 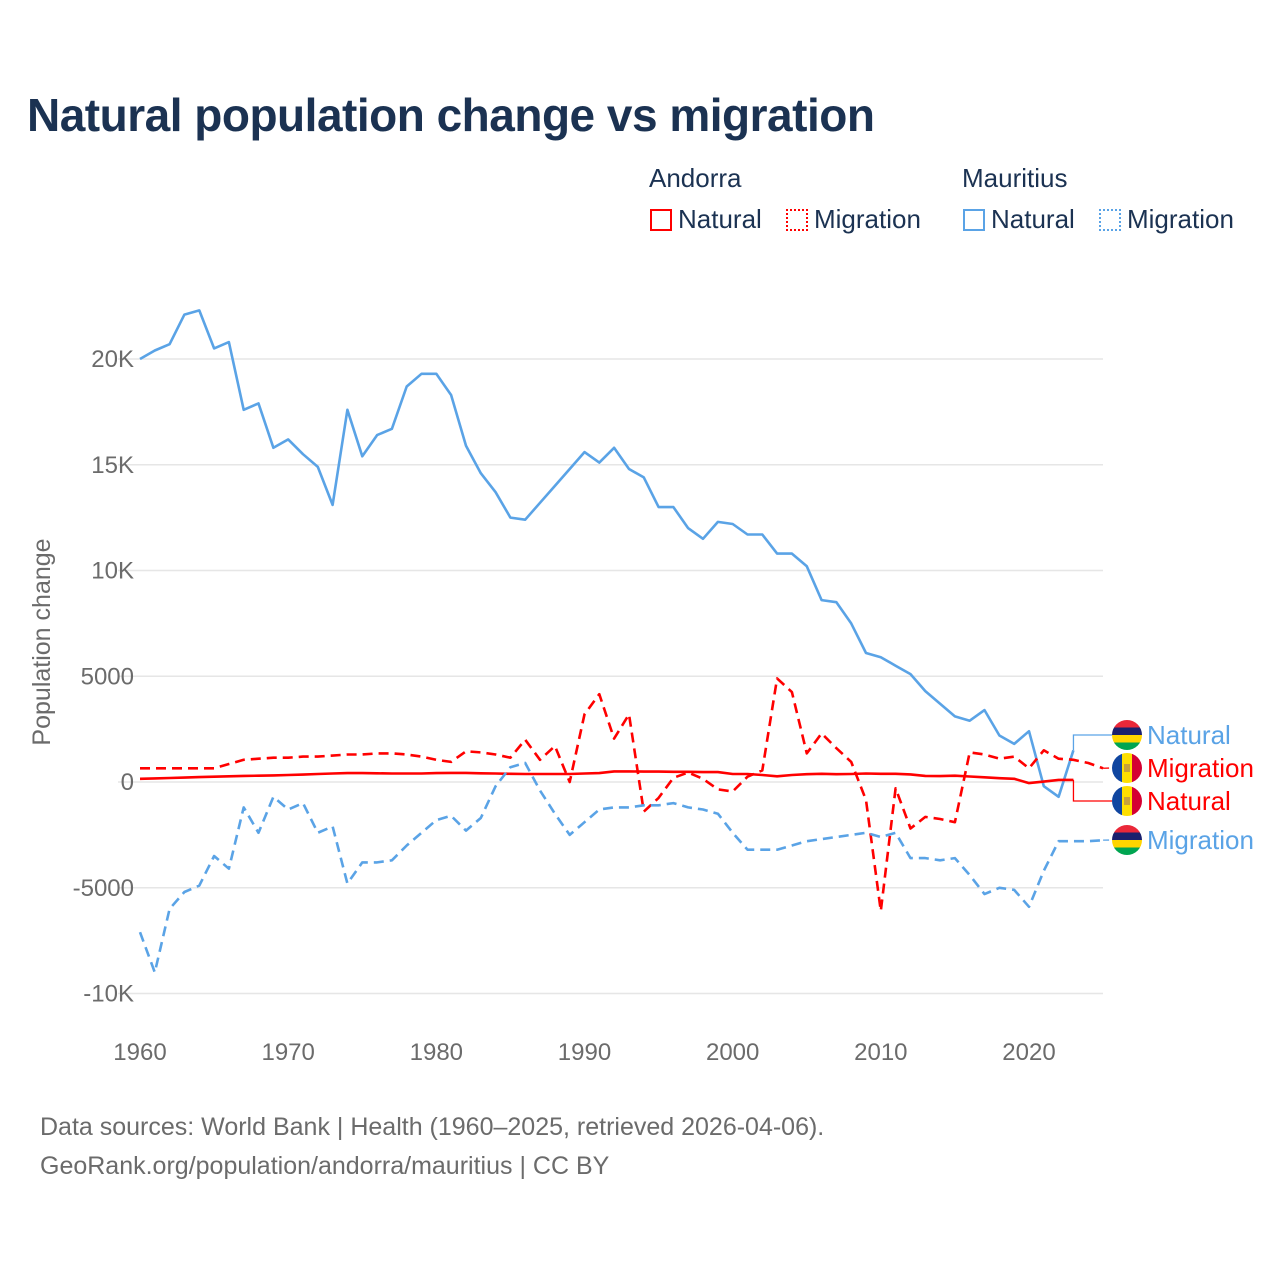 What do you see at coordinates (112, 571) in the screenshot?
I see `y-tick-label: 10K` at bounding box center [112, 571].